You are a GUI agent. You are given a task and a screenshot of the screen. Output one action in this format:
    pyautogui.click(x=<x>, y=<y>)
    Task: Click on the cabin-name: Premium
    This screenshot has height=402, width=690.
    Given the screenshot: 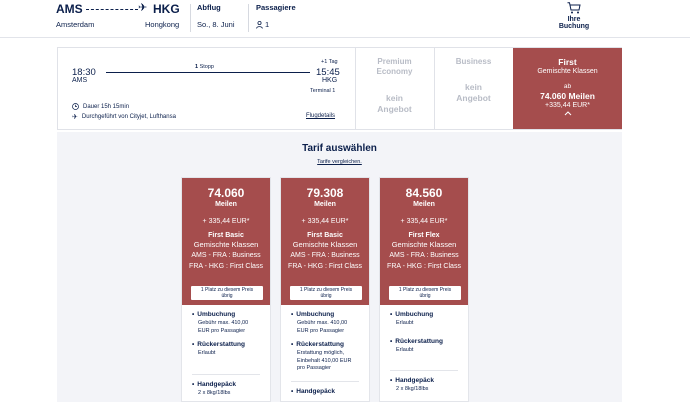 What is the action you would take?
    pyautogui.click(x=394, y=61)
    